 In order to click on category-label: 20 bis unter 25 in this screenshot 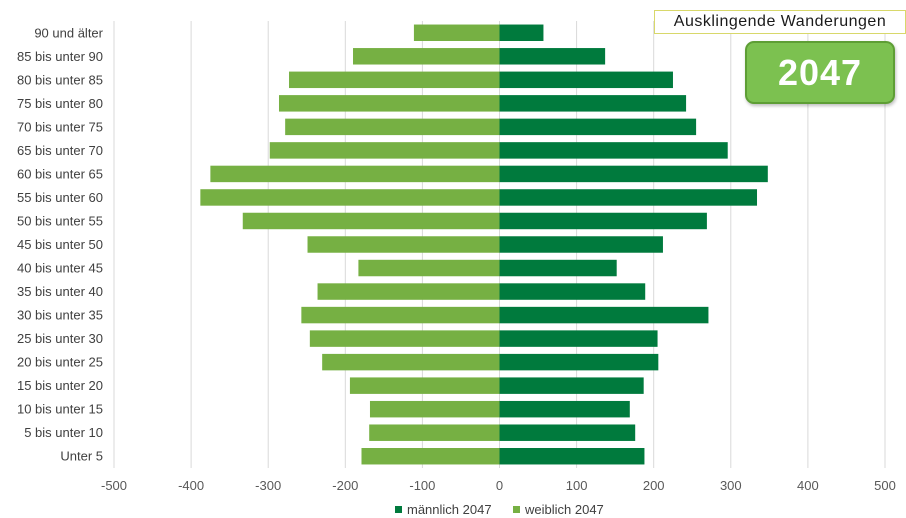, I will do `click(60, 362)`.